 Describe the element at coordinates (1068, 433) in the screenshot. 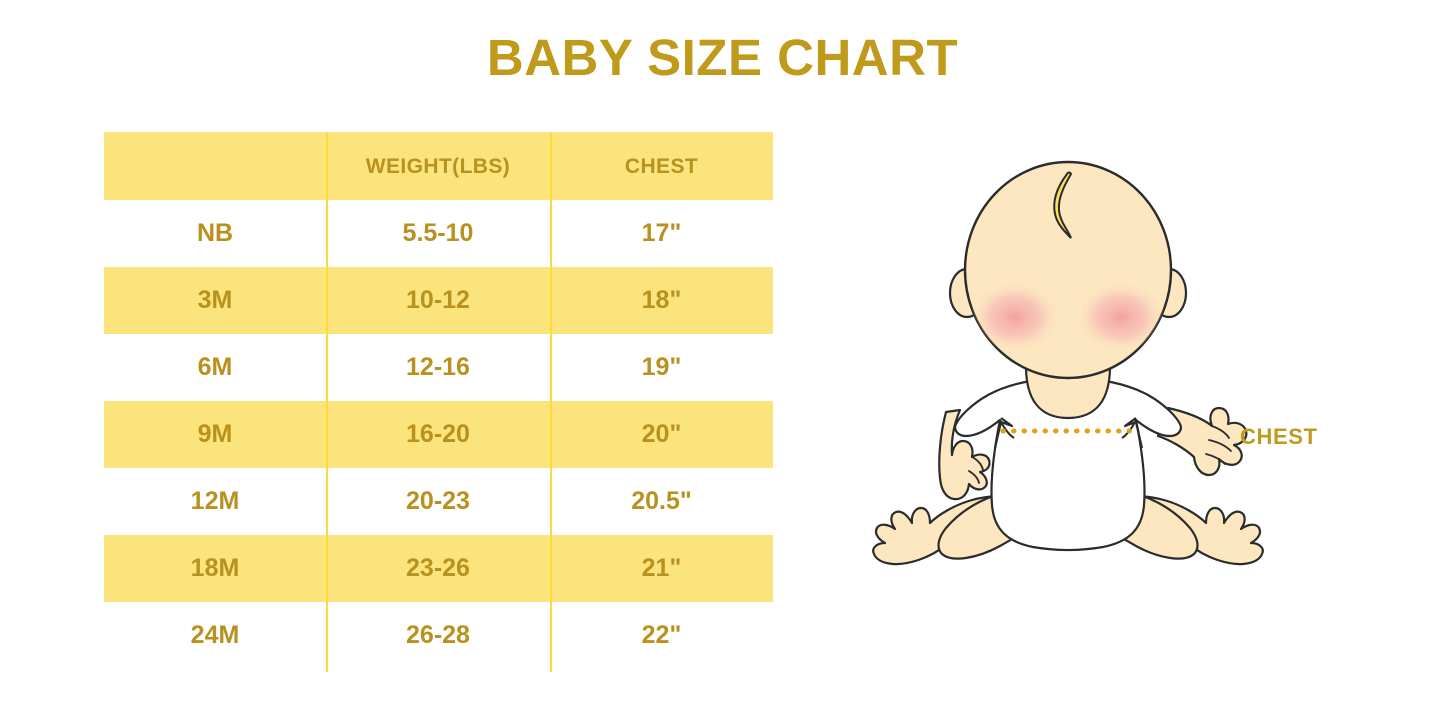

I see `chest-measurement-line` at that location.